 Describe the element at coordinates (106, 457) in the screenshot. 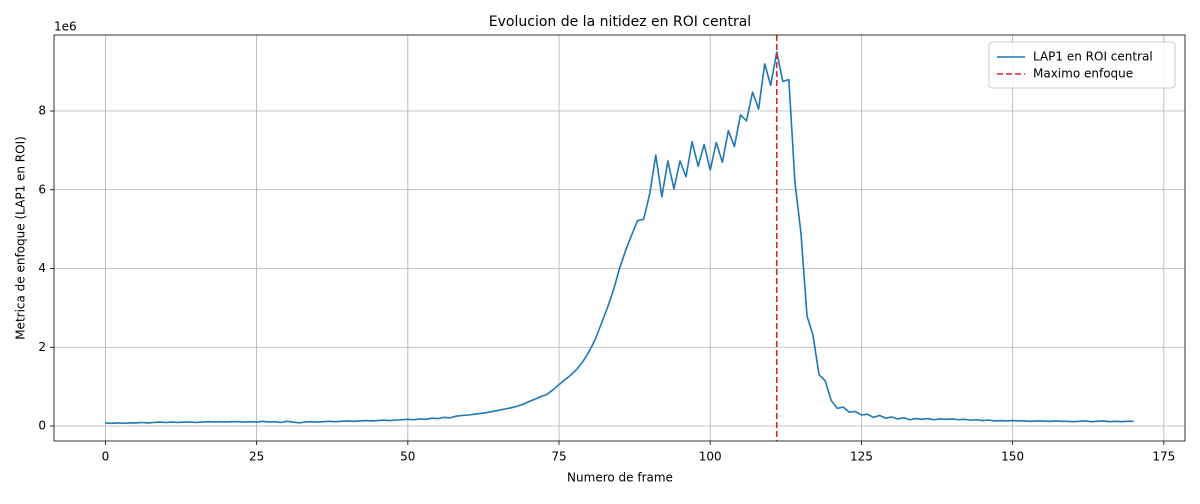

I see `x-tick-label: 0` at that location.